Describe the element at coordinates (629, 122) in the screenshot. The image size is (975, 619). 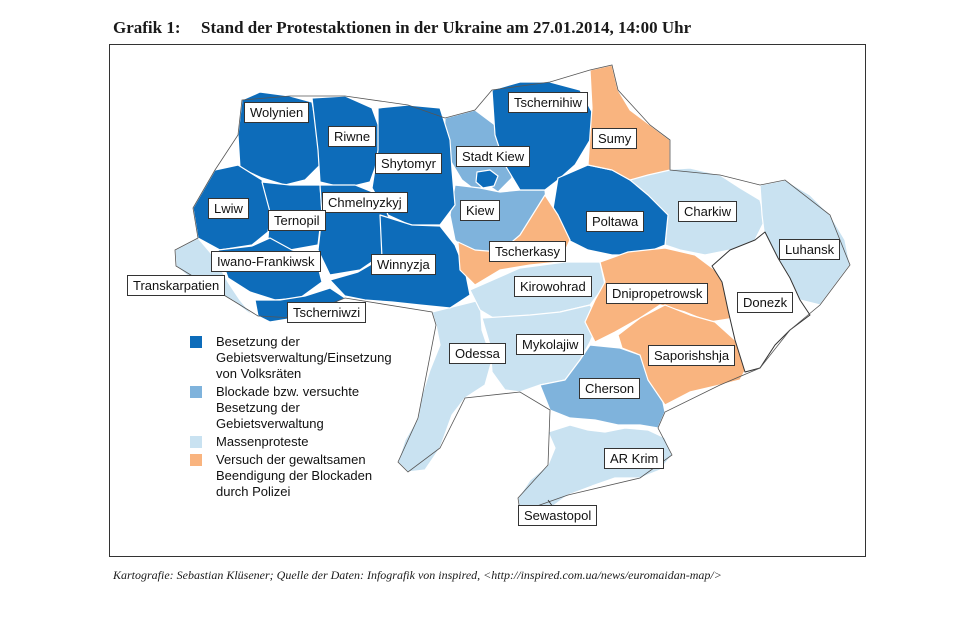
I see `region-sumy` at that location.